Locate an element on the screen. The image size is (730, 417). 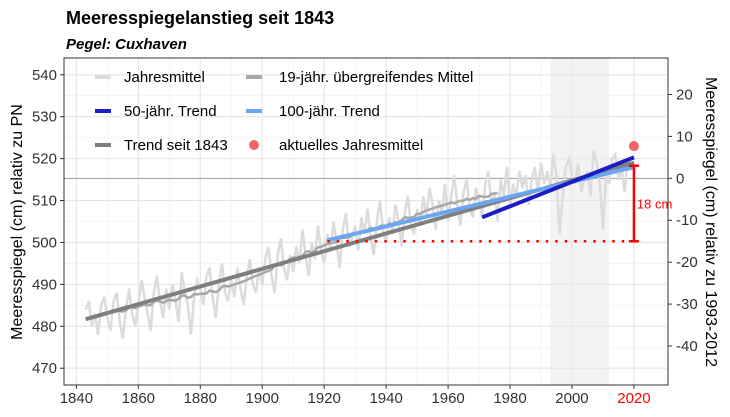
legend-label: 100-jähr. Trend is located at coordinates (329, 111).